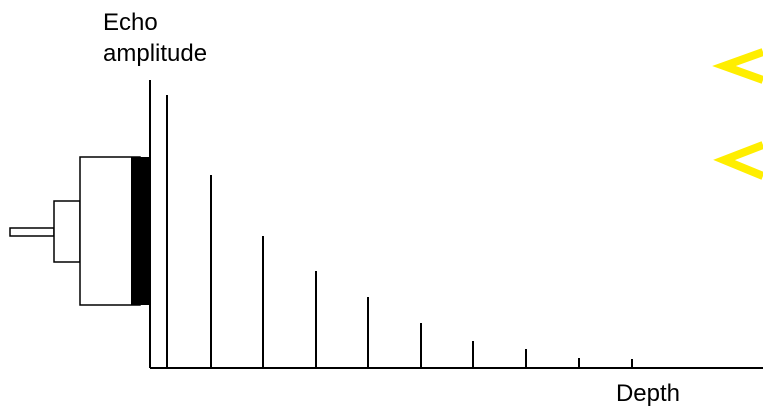 The width and height of the screenshot is (763, 411). I want to click on transducer-rod, so click(32, 232).